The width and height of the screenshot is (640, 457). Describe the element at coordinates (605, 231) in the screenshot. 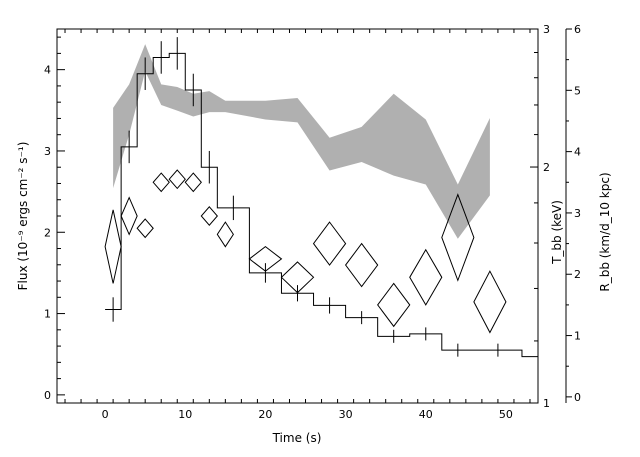

I see `y-axis-title-R: R_bb (km/d_10 kpc)` at that location.